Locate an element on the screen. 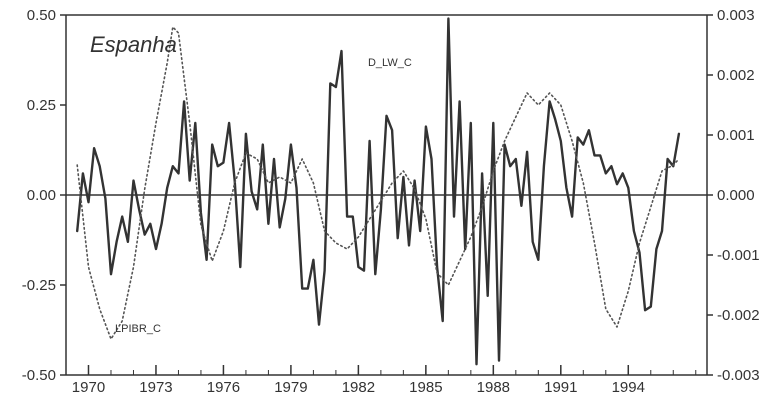 The width and height of the screenshot is (781, 399). chart-title: Espanha is located at coordinates (133, 44).